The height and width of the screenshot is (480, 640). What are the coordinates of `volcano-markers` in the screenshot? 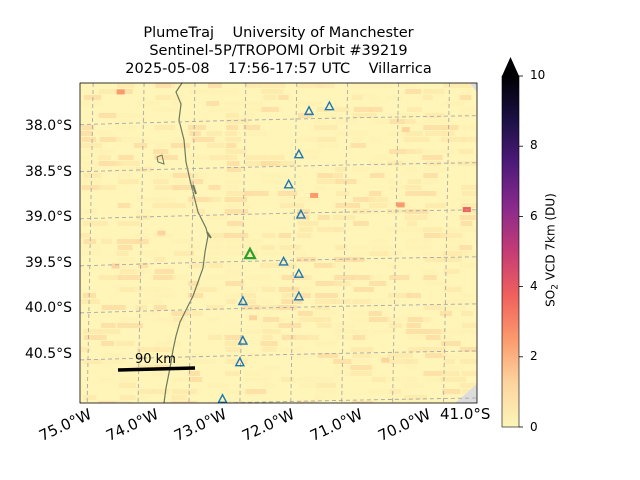 It's located at (276, 251).